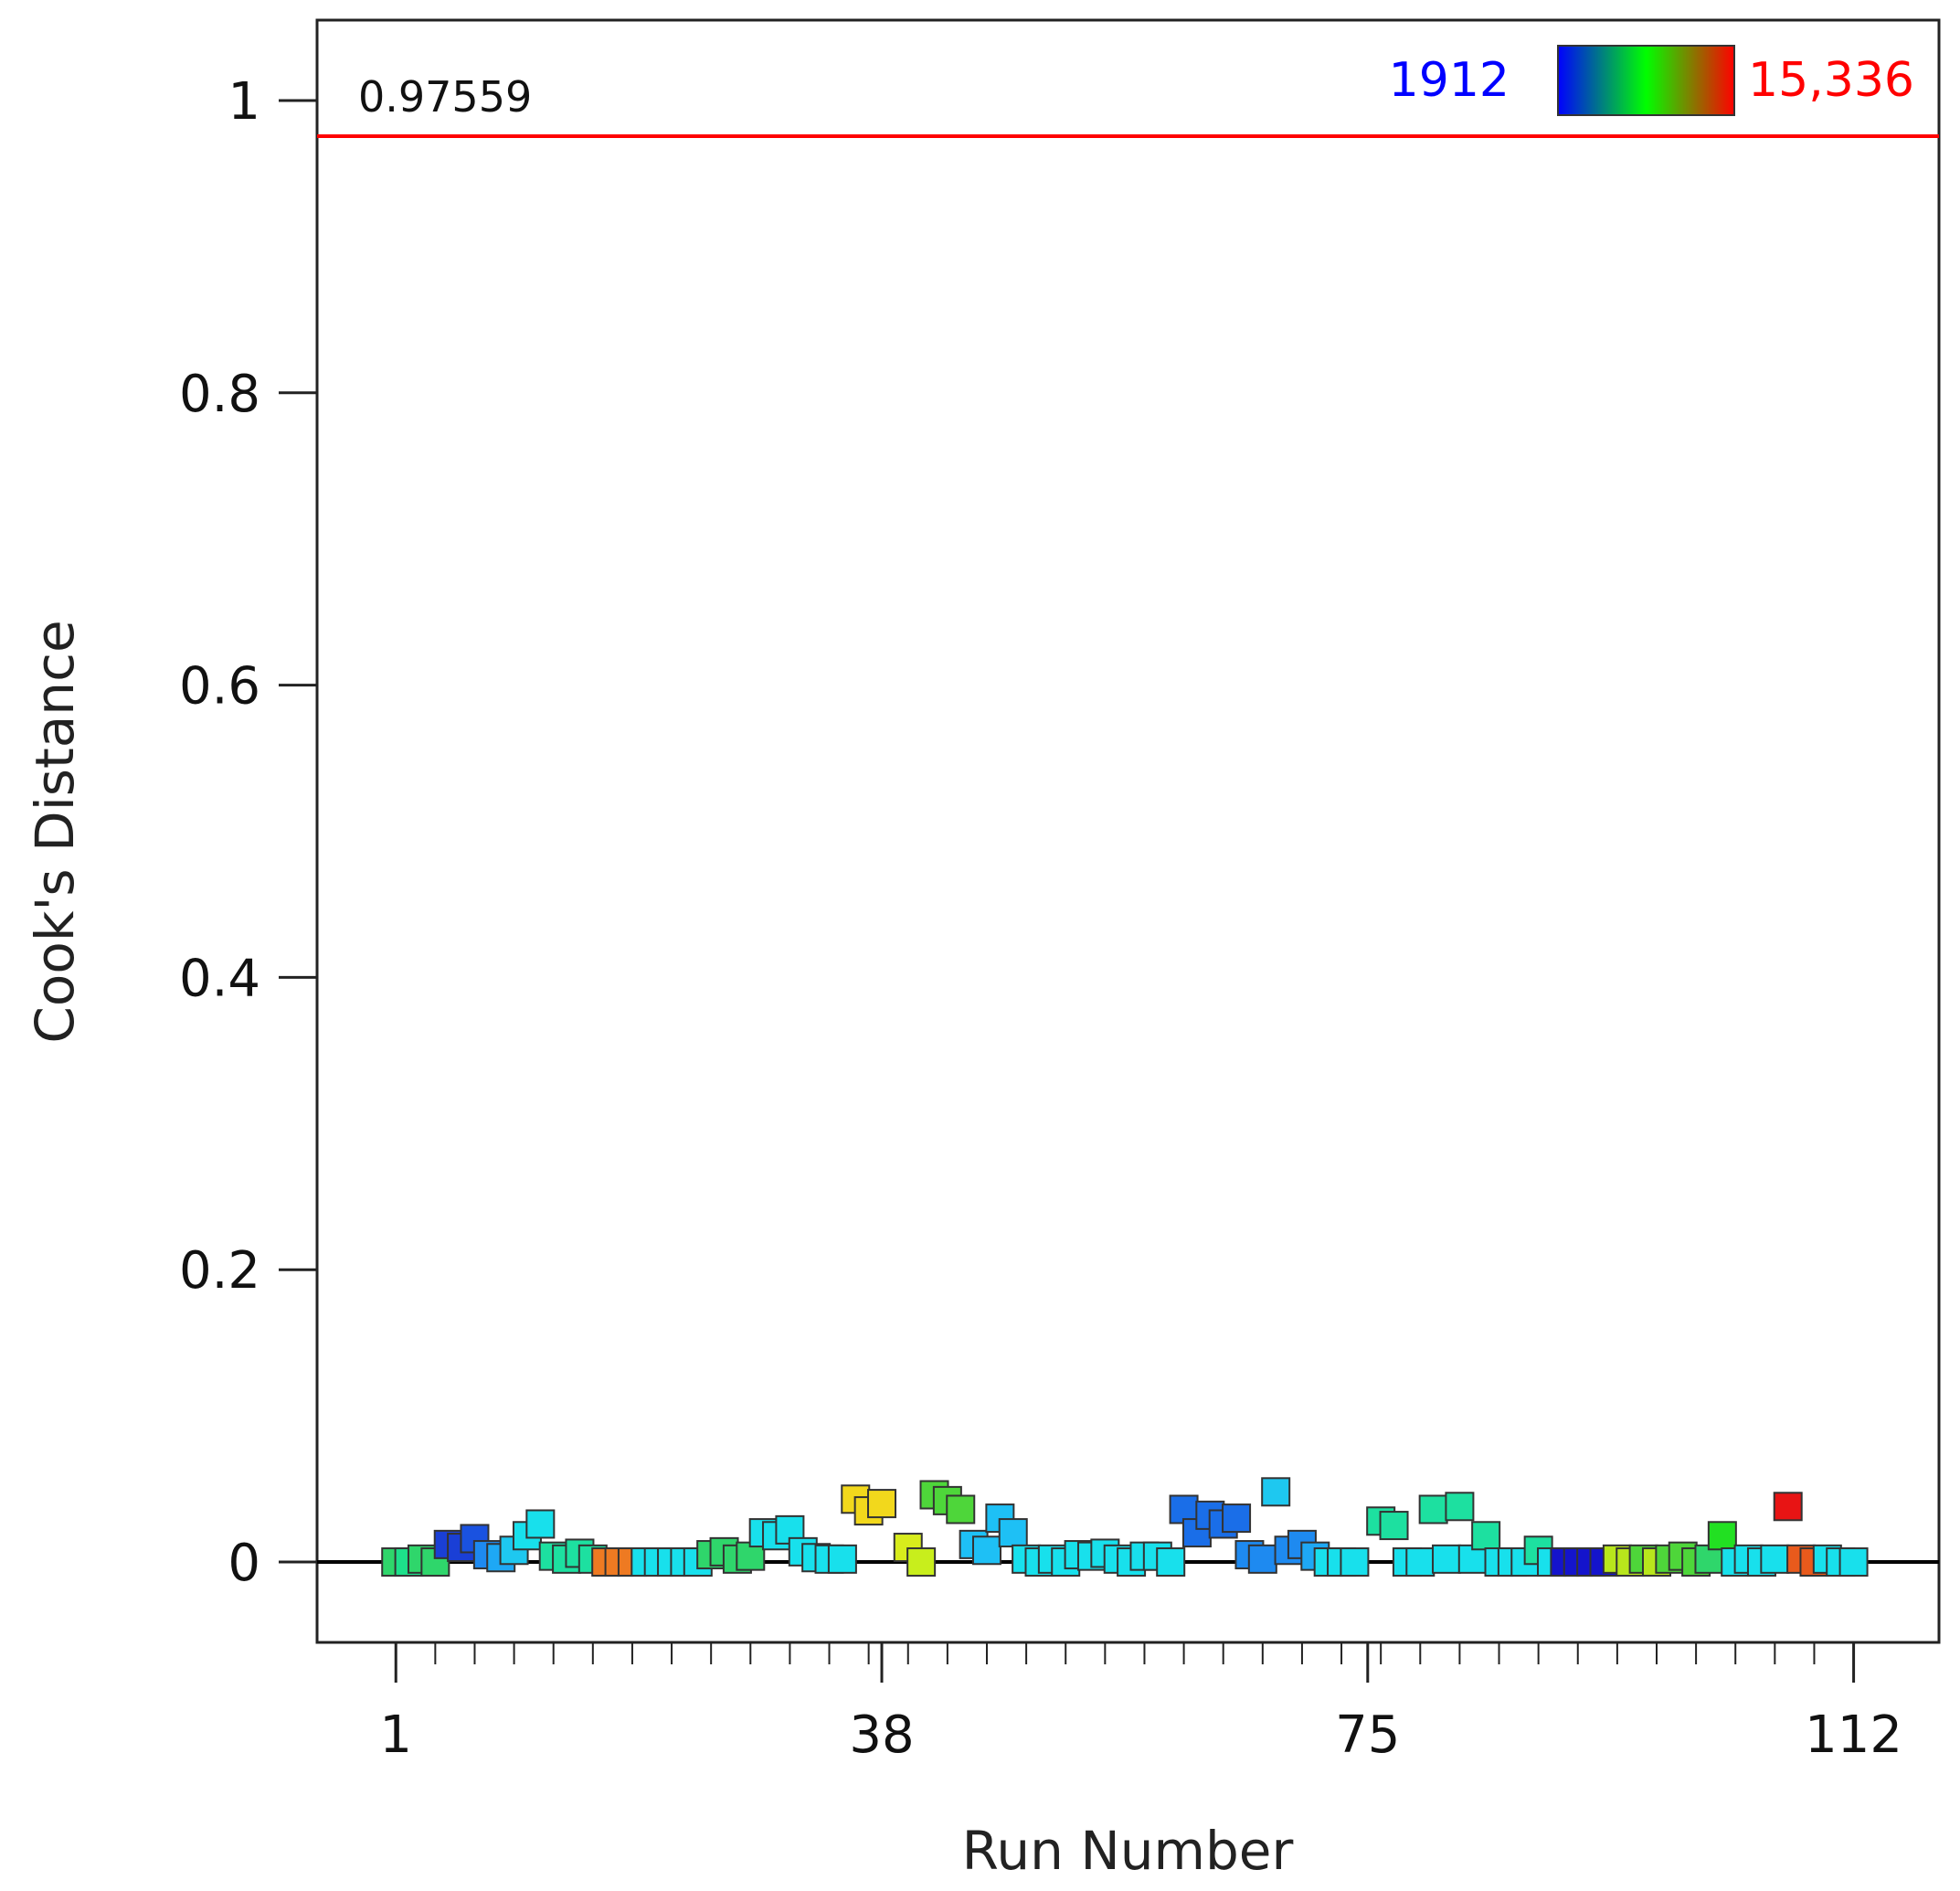 The image size is (1960, 1891). I want to click on y-tick-label: 0.8, so click(220, 394).